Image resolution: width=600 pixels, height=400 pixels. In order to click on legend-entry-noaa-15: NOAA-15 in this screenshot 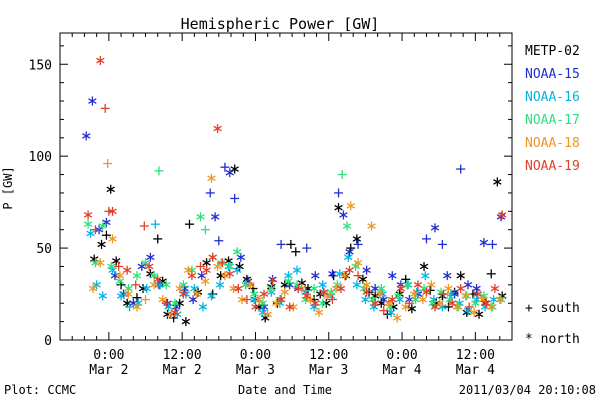, I will do `click(552, 74)`.